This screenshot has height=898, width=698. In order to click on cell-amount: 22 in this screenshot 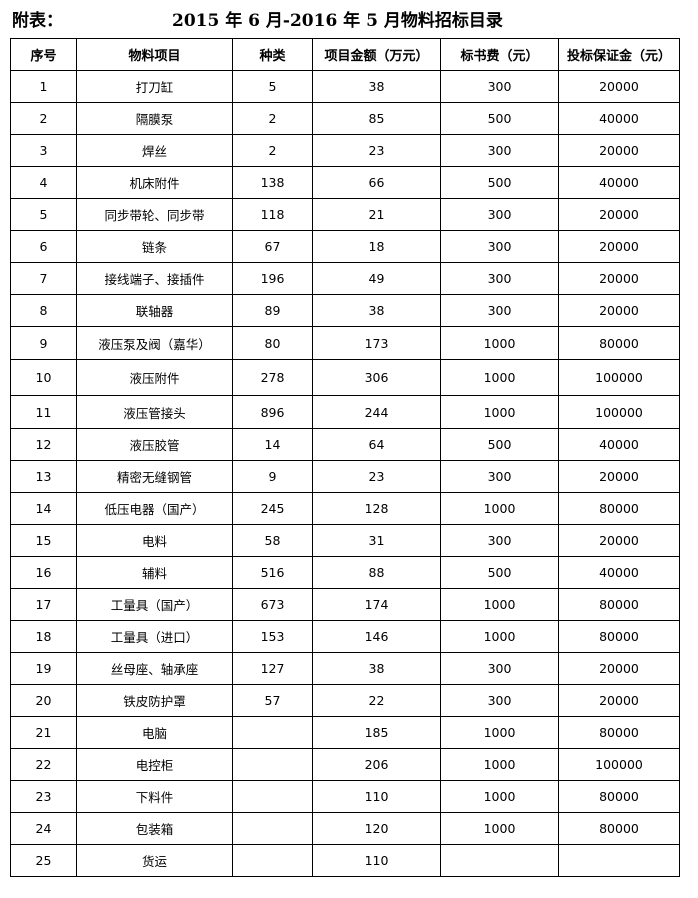, I will do `click(376, 700)`.